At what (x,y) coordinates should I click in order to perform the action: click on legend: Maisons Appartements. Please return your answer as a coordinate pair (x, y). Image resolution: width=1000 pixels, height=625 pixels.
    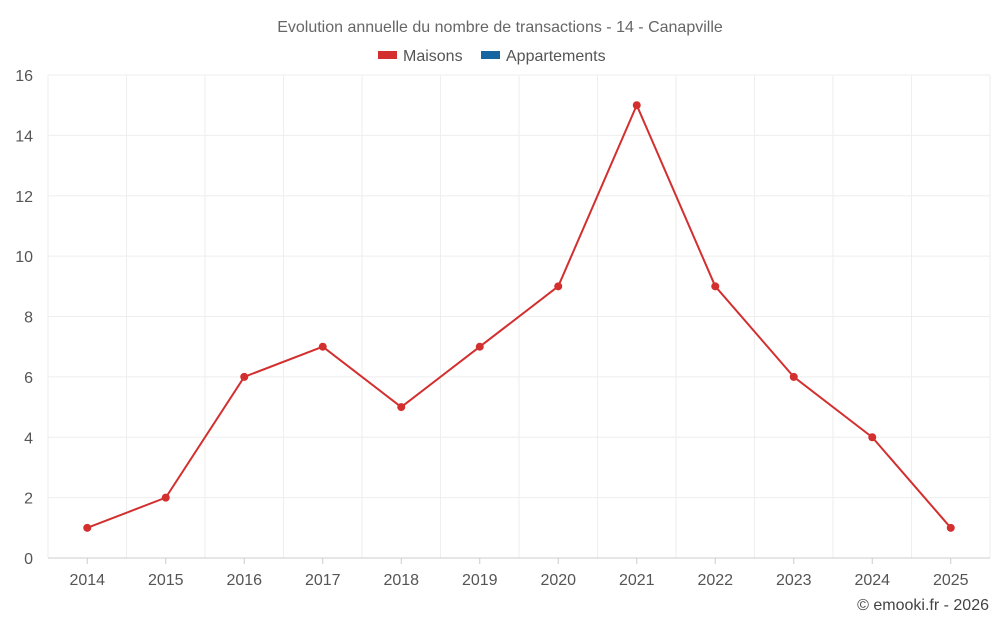
    Looking at the image, I should click on (492, 56).